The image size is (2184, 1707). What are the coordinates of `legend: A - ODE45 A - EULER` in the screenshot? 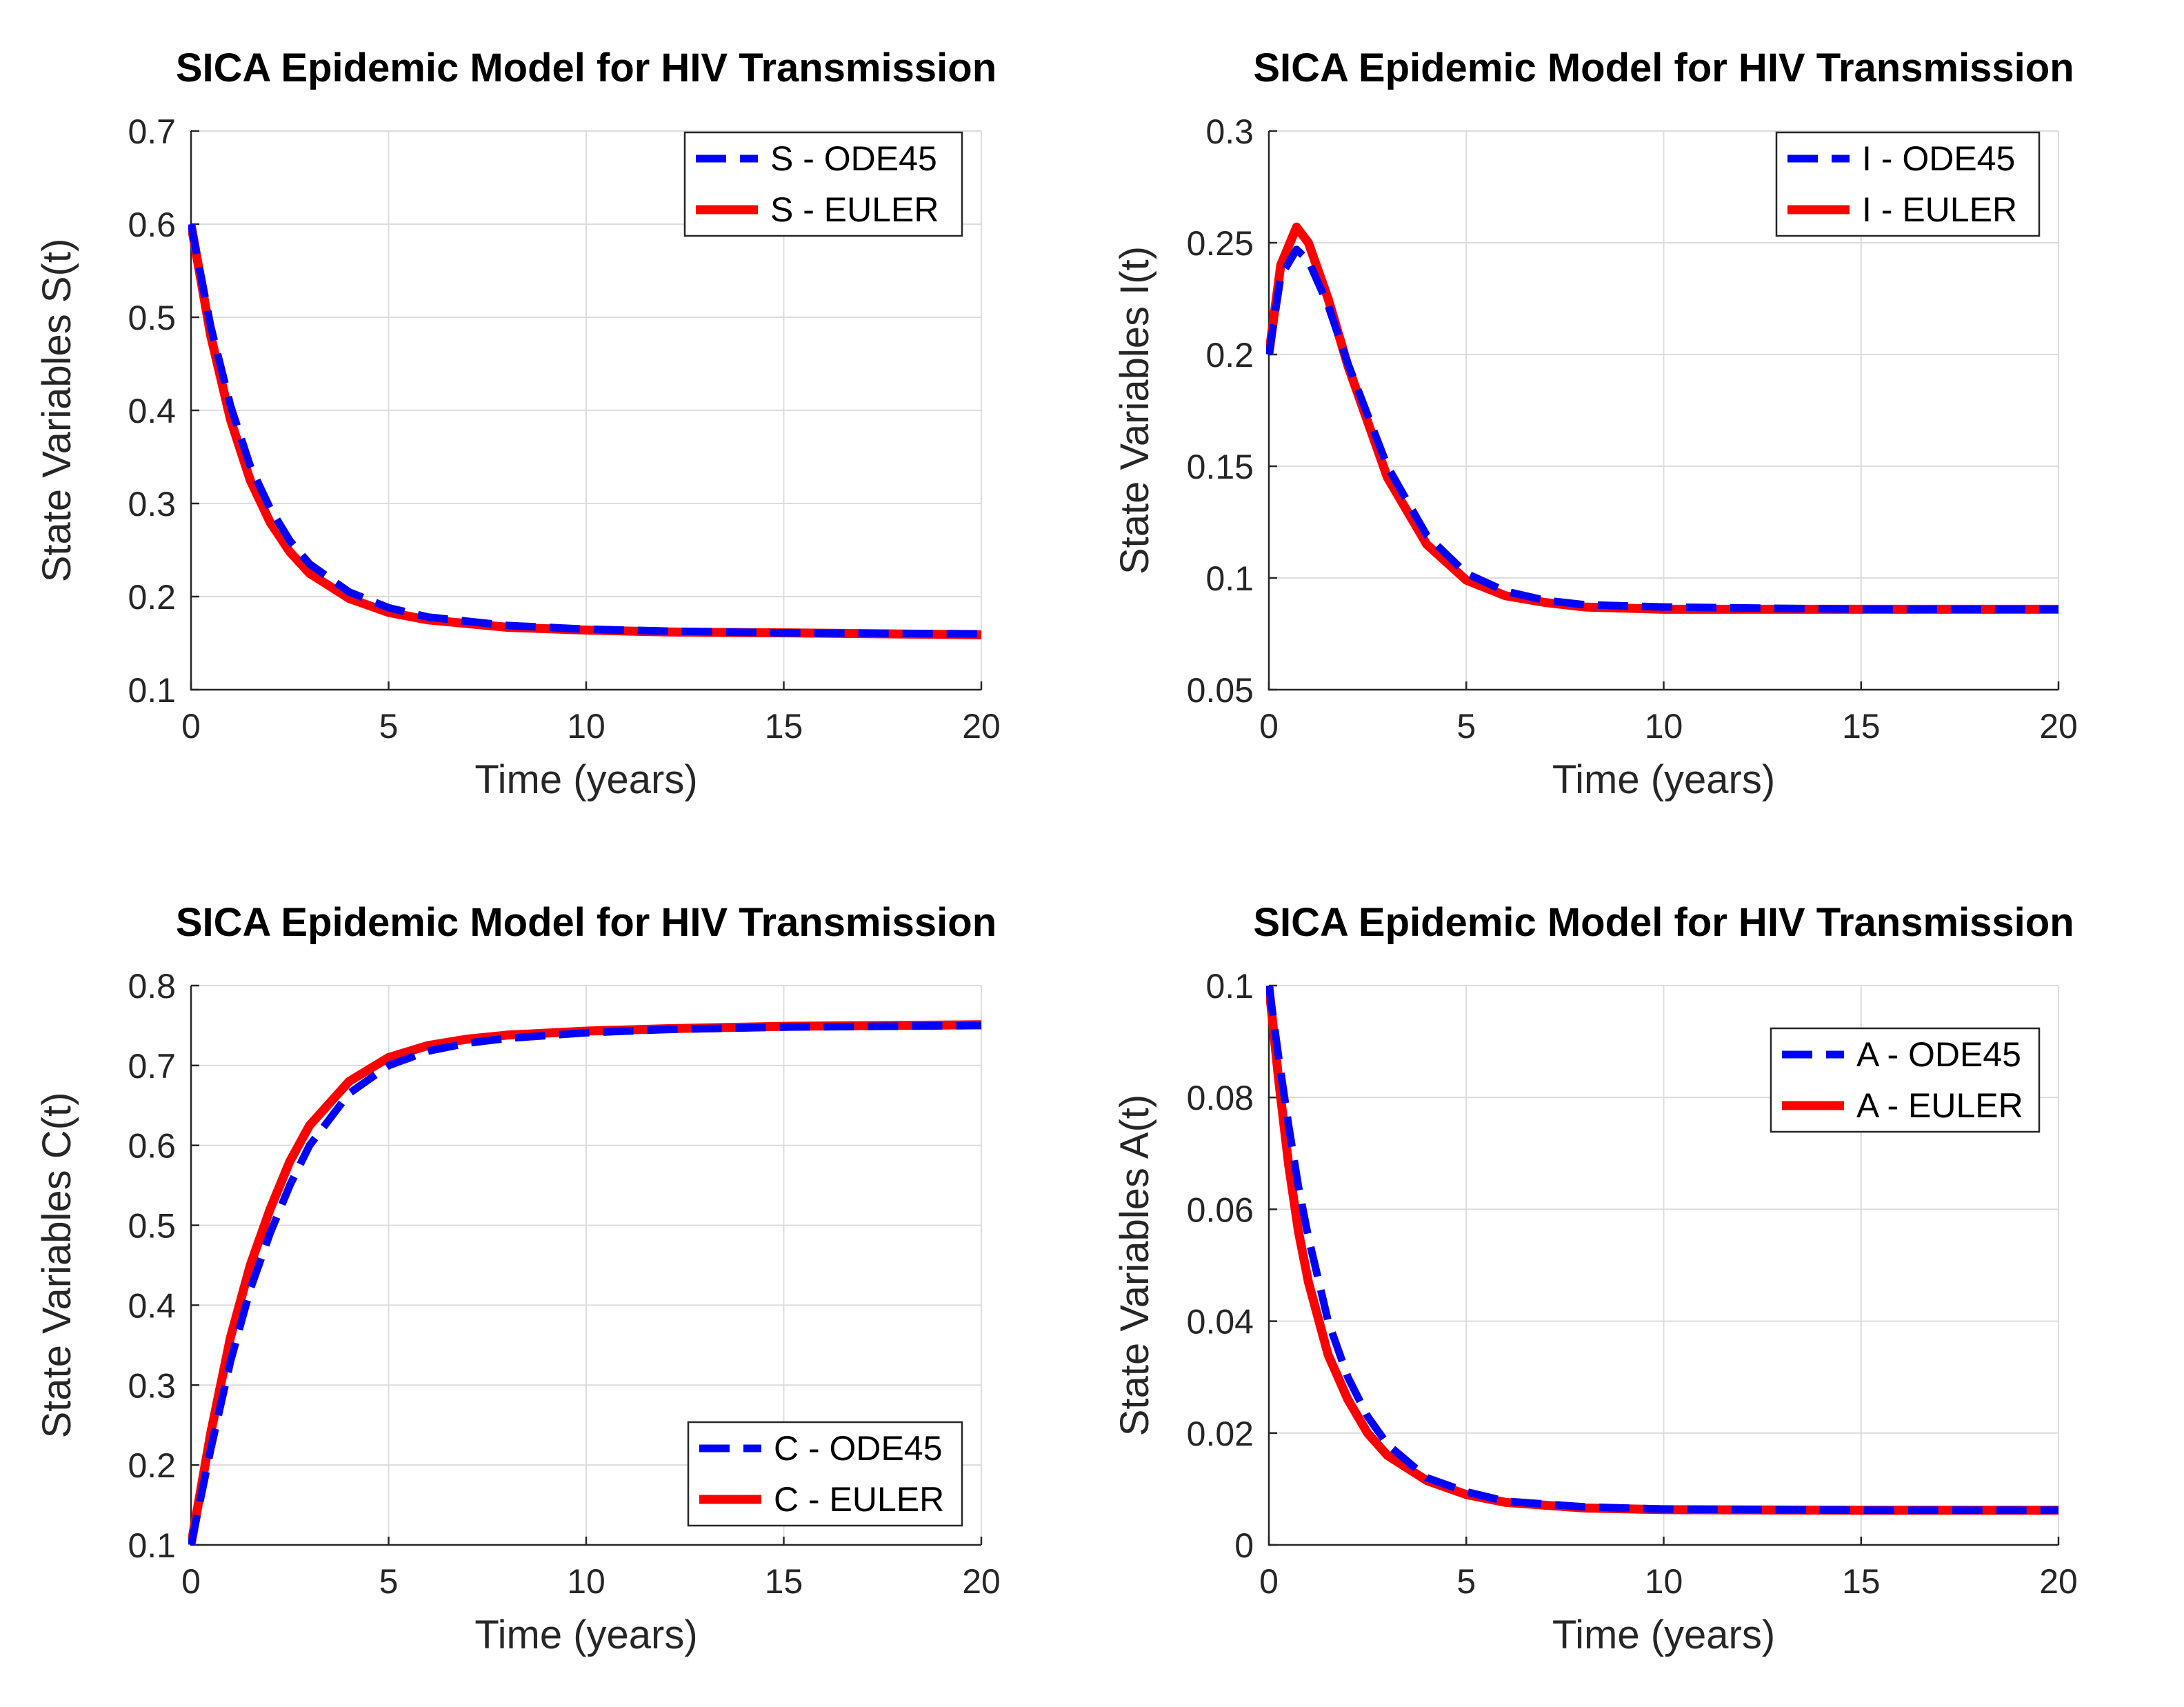 It's located at (1905, 1080).